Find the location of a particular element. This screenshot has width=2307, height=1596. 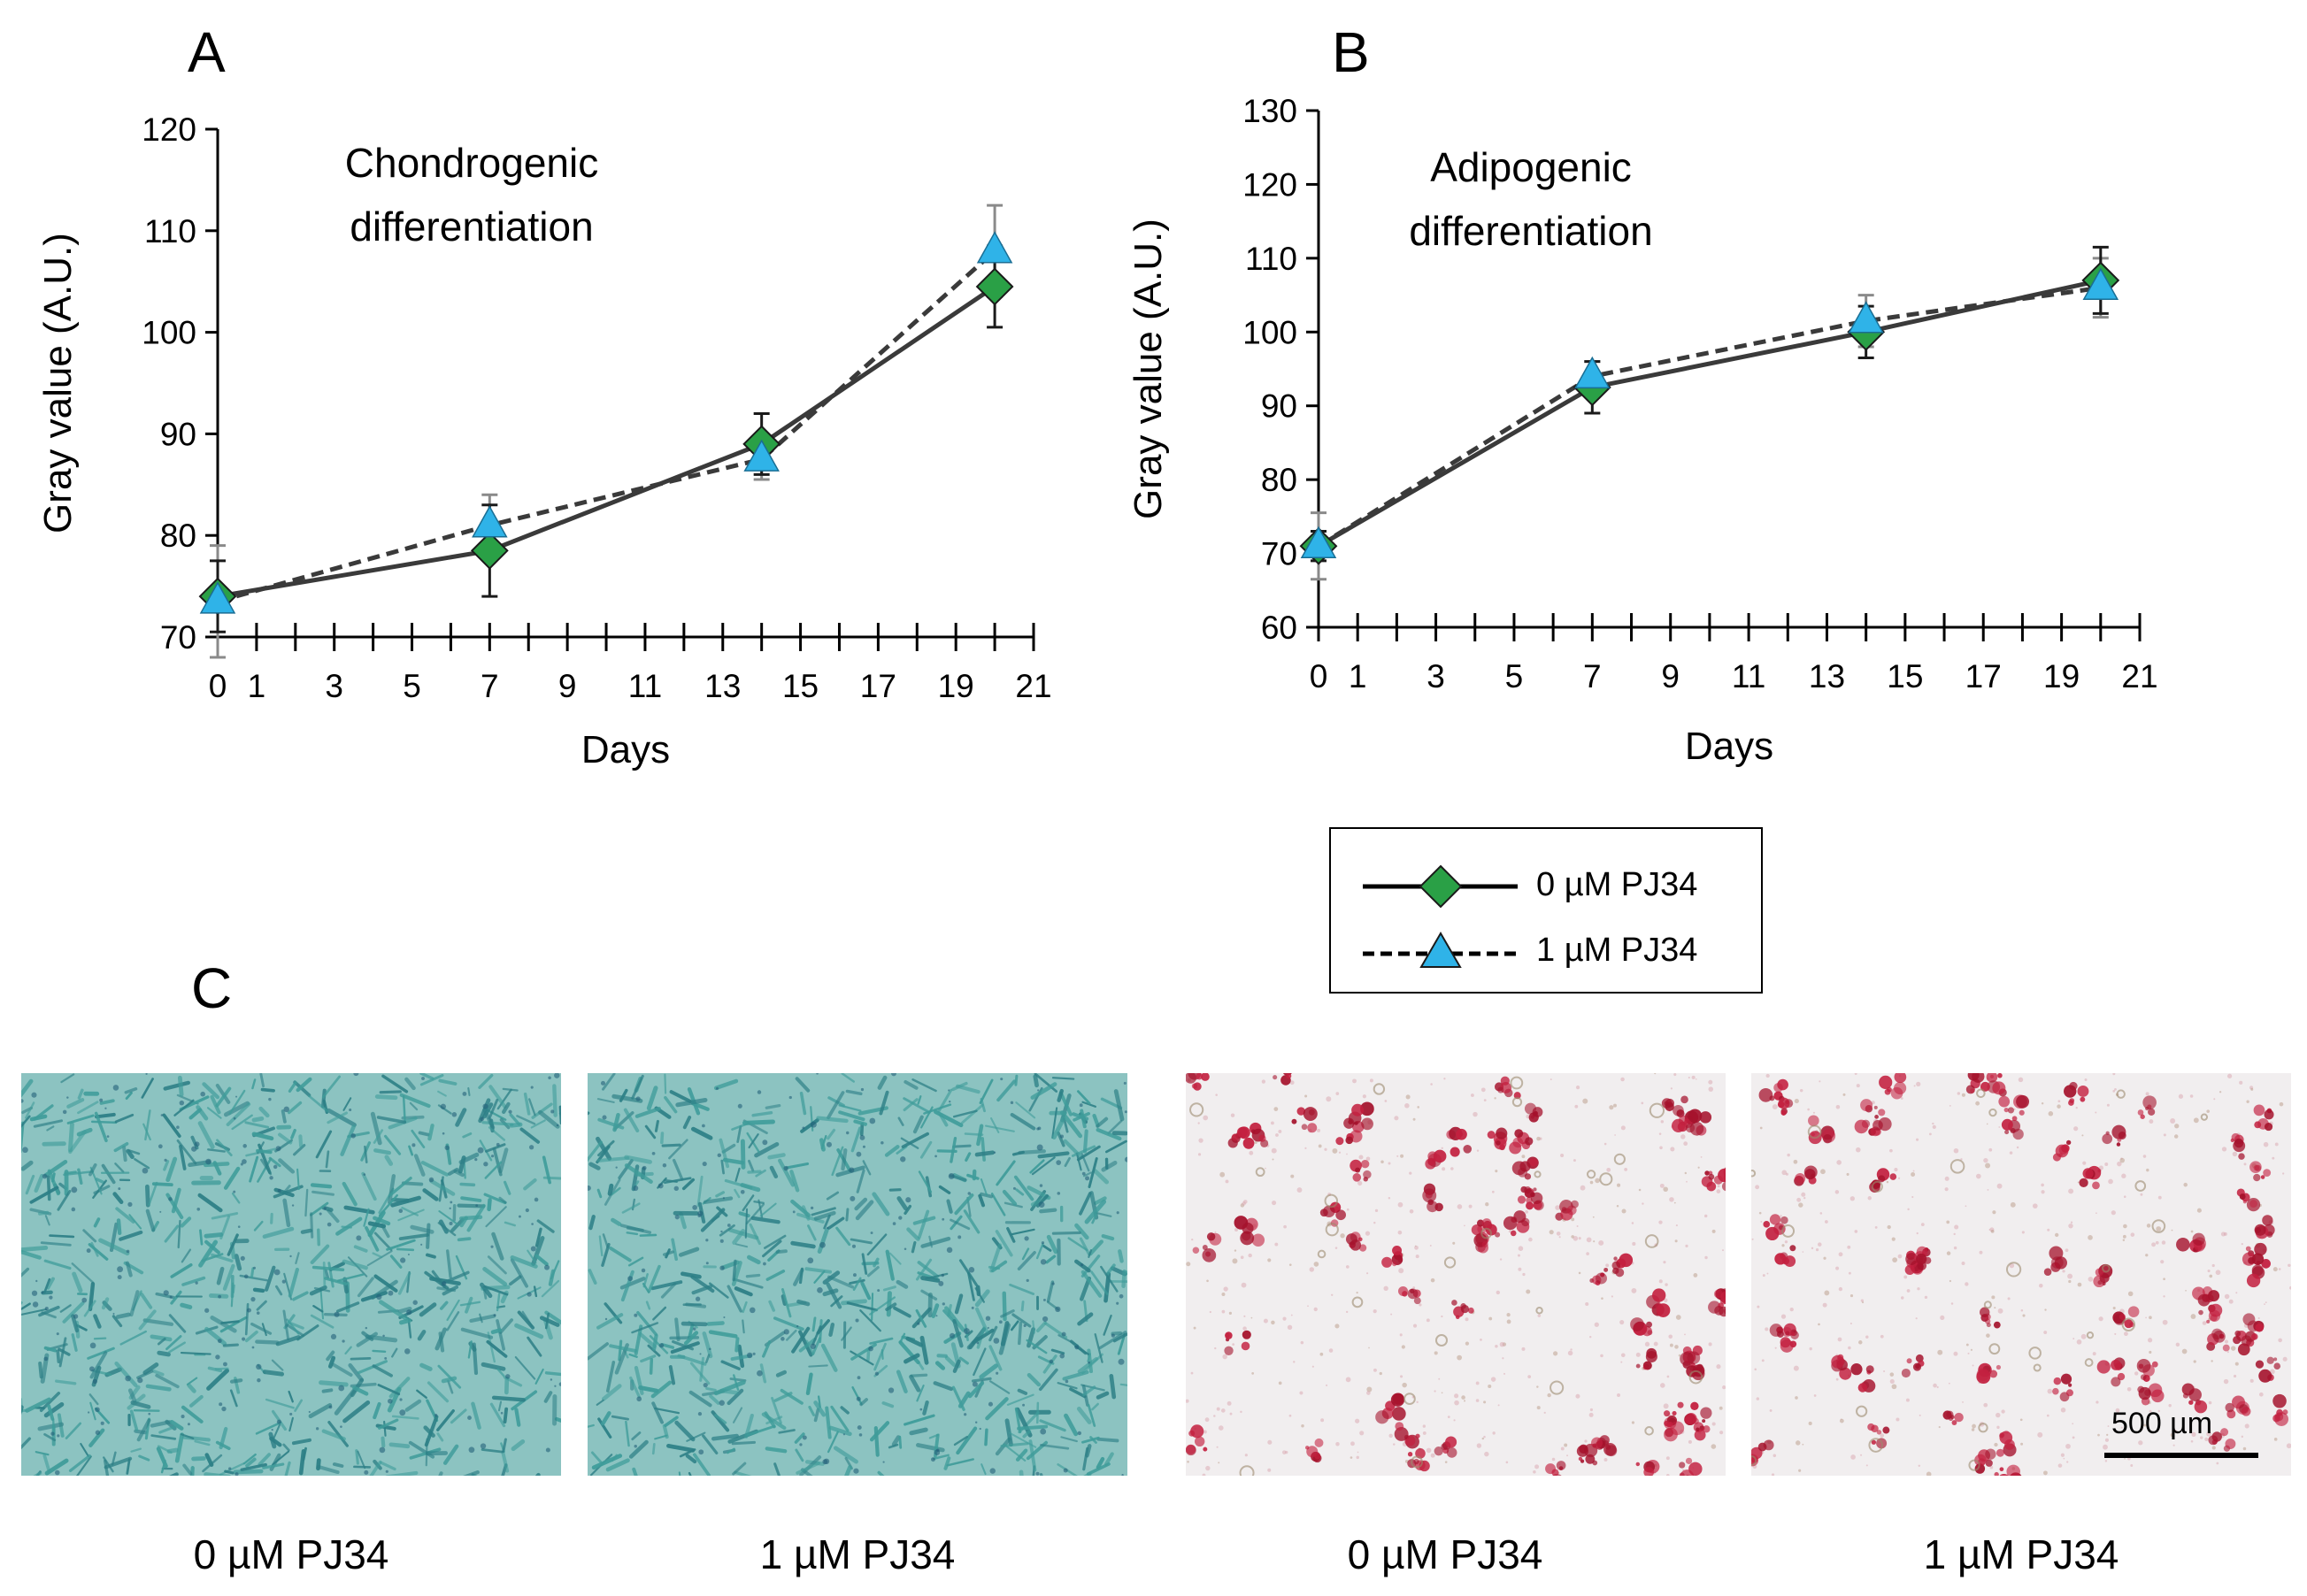

marker-triangle-1um is located at coordinates (490, 521).